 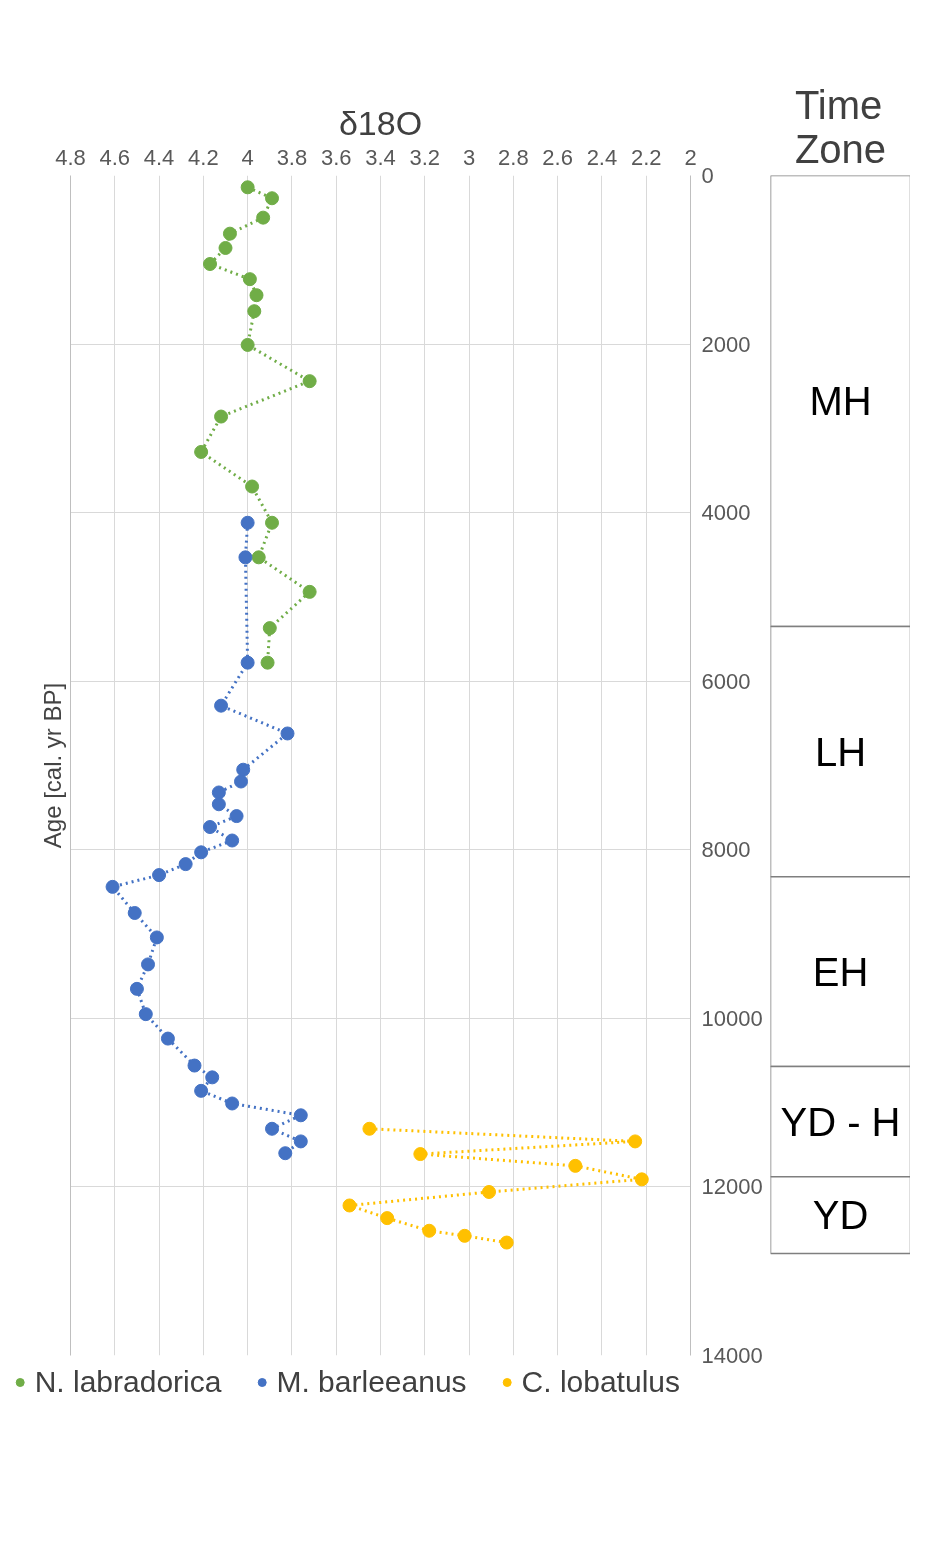 What do you see at coordinates (840, 1121) in the screenshot?
I see `series-label: YD - H` at bounding box center [840, 1121].